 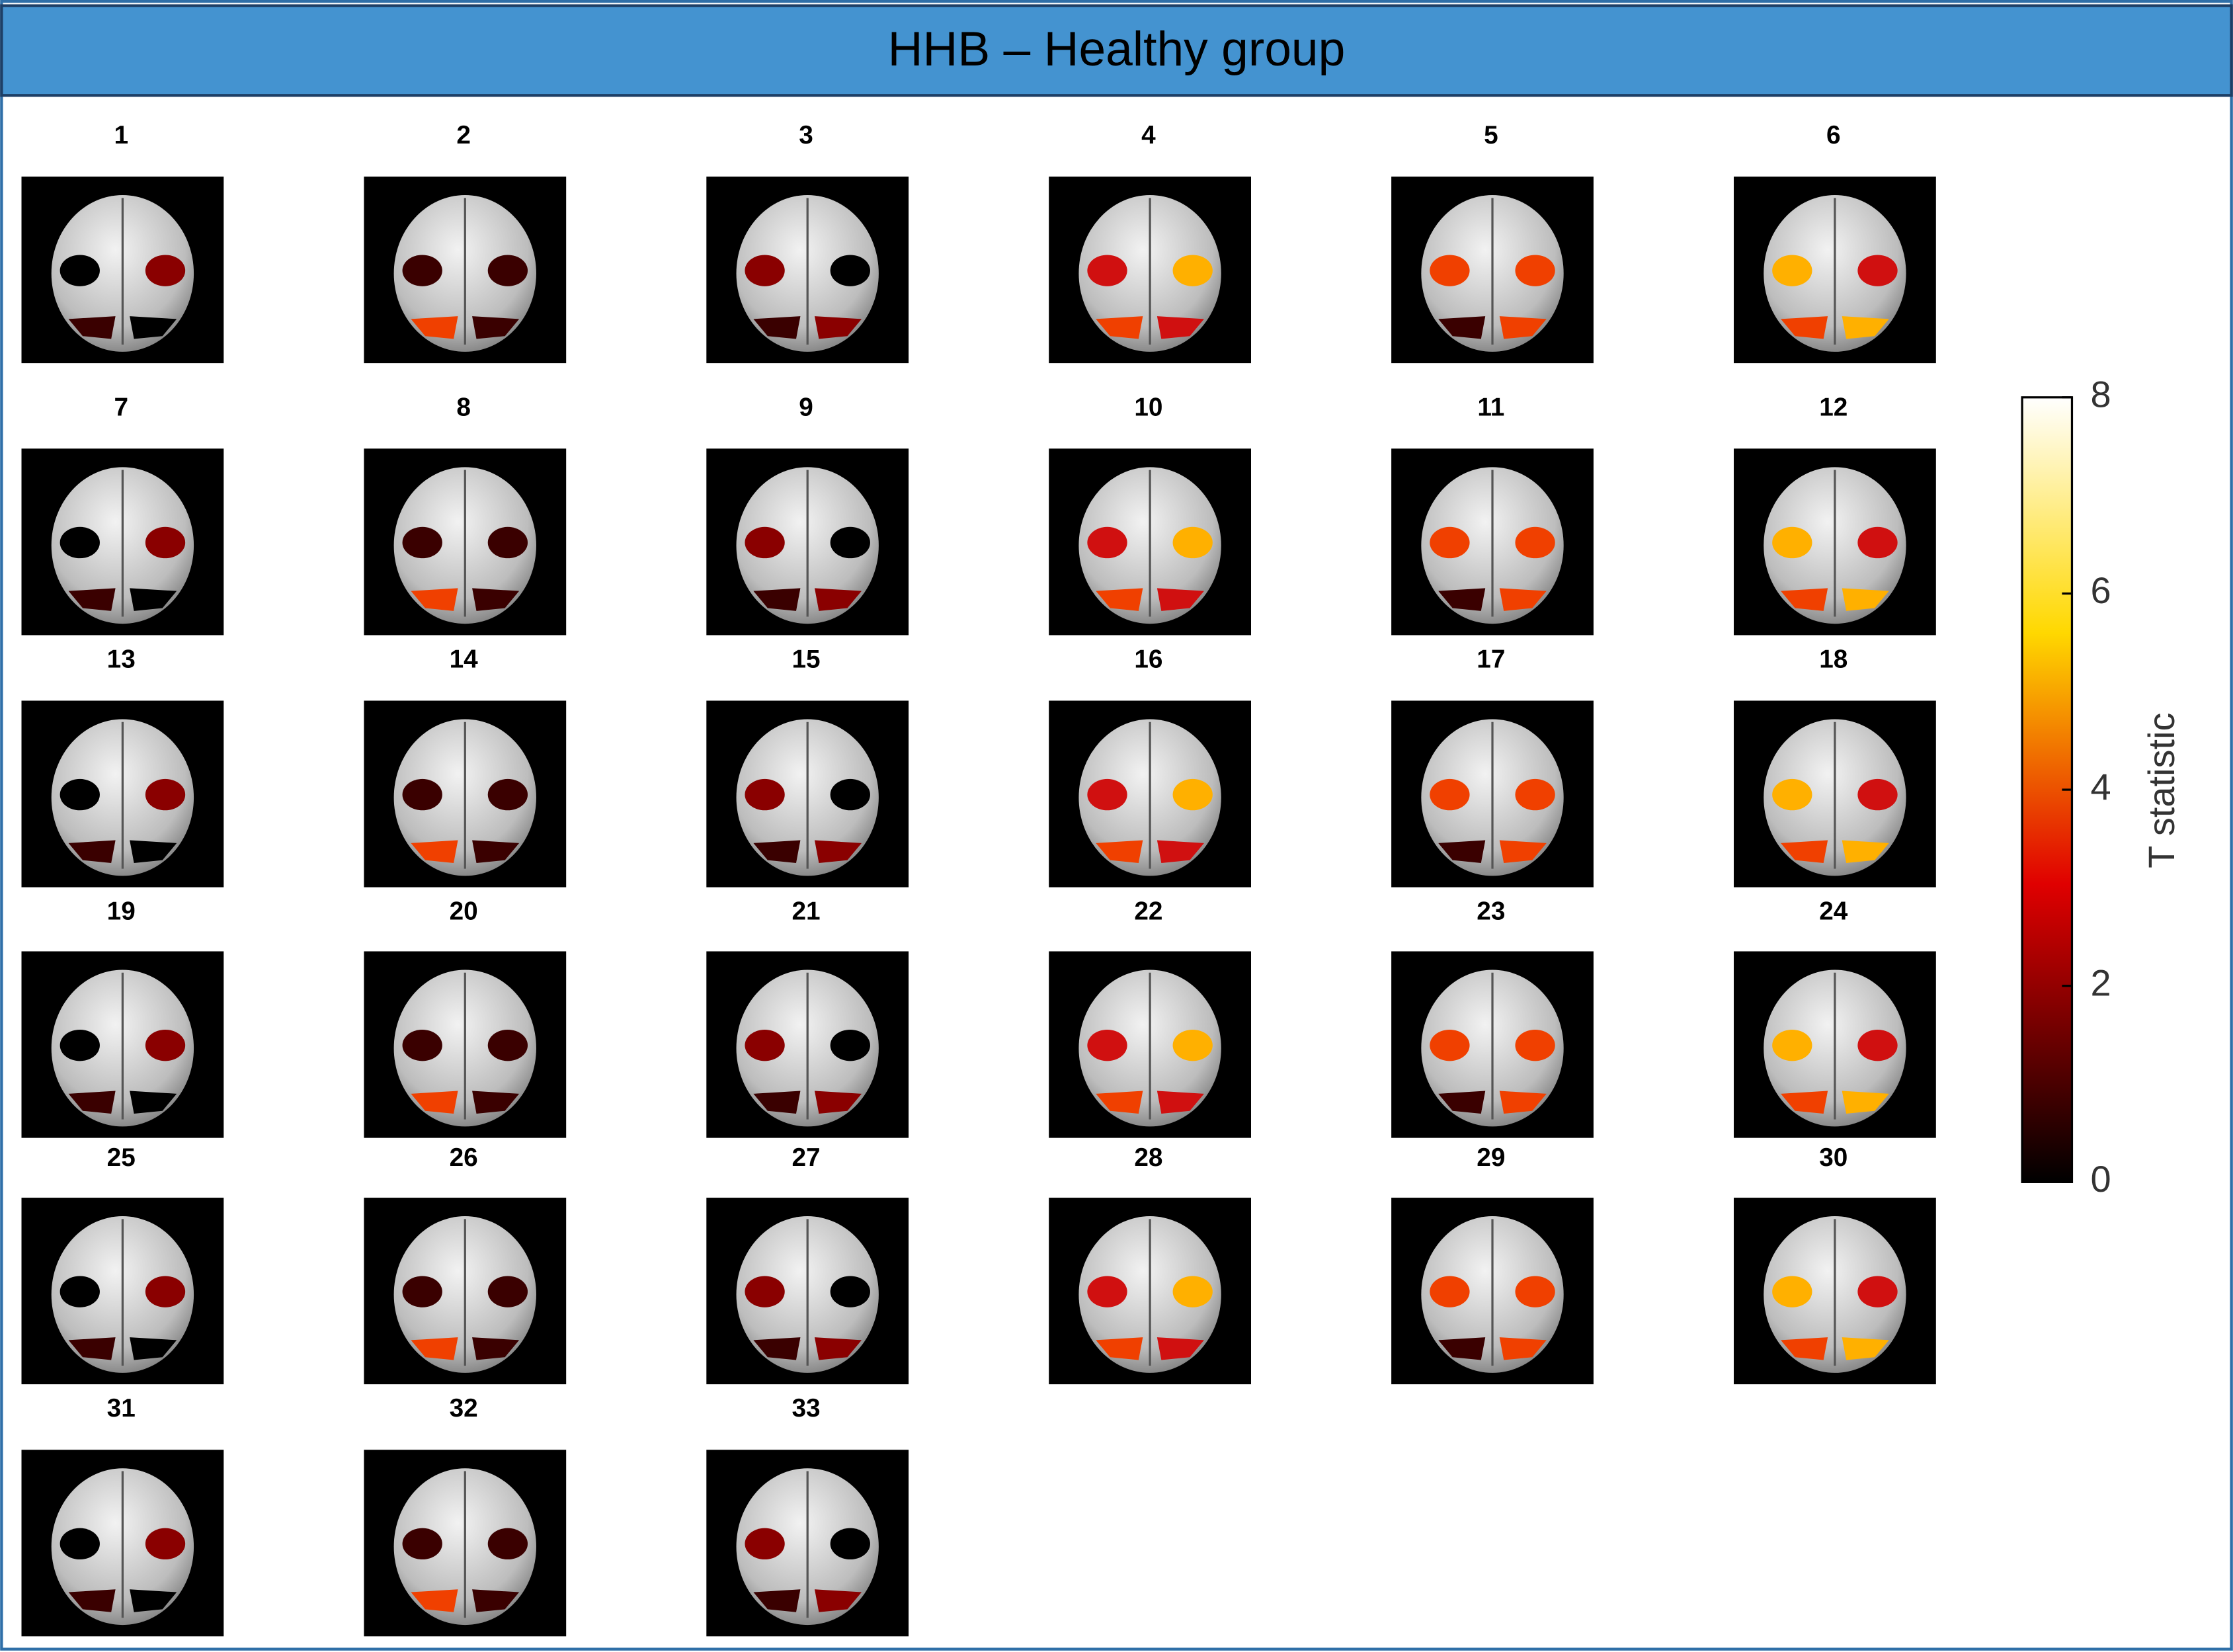 I want to click on panel-label: 24, so click(x=1833, y=911).